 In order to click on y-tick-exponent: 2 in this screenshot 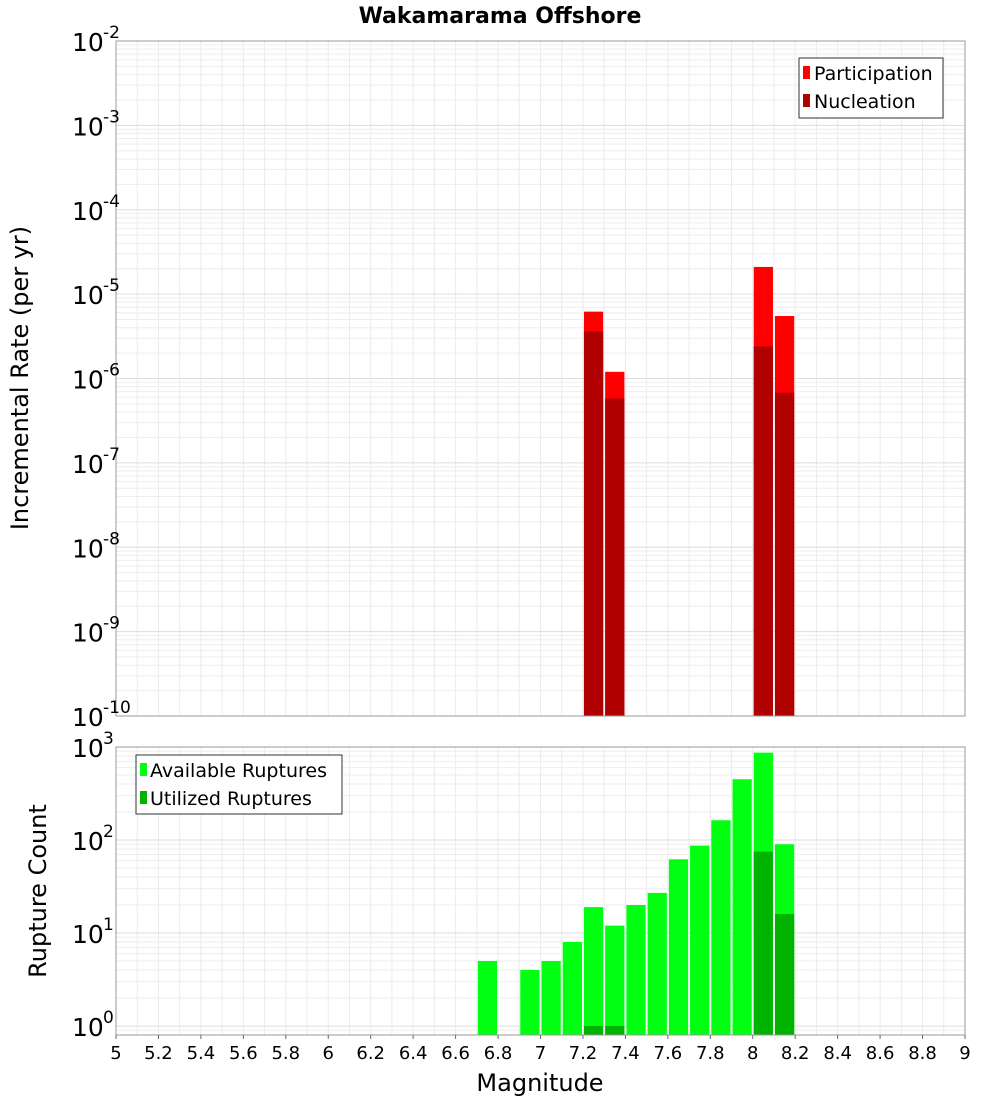, I will do `click(108, 832)`.